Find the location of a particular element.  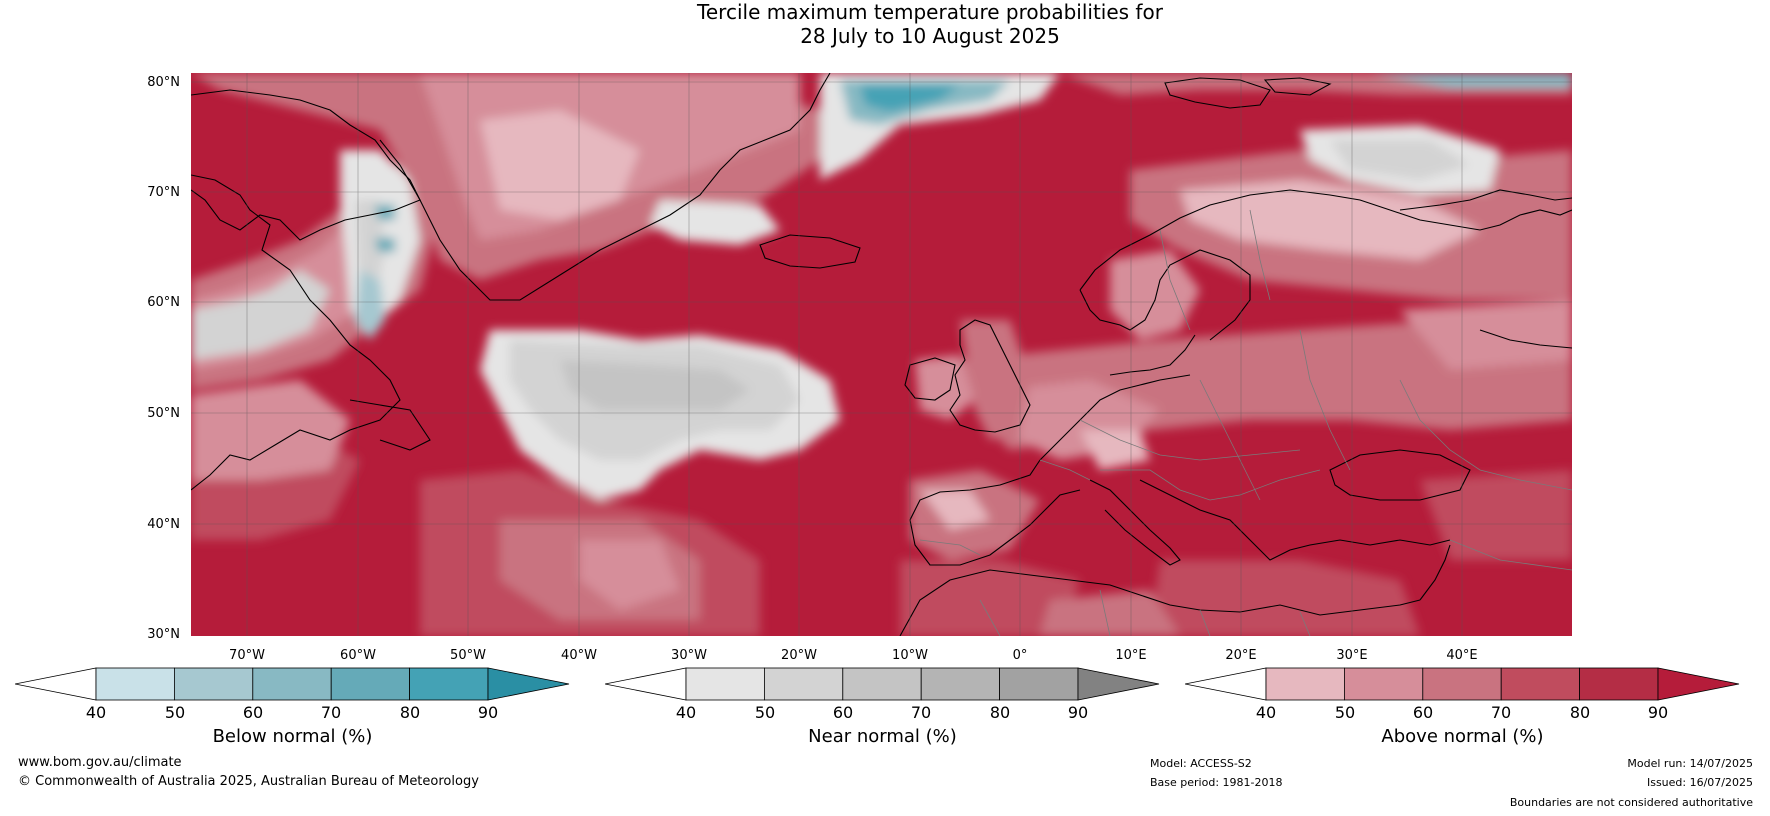

lon-label-10w: 10°W is located at coordinates (910, 655).